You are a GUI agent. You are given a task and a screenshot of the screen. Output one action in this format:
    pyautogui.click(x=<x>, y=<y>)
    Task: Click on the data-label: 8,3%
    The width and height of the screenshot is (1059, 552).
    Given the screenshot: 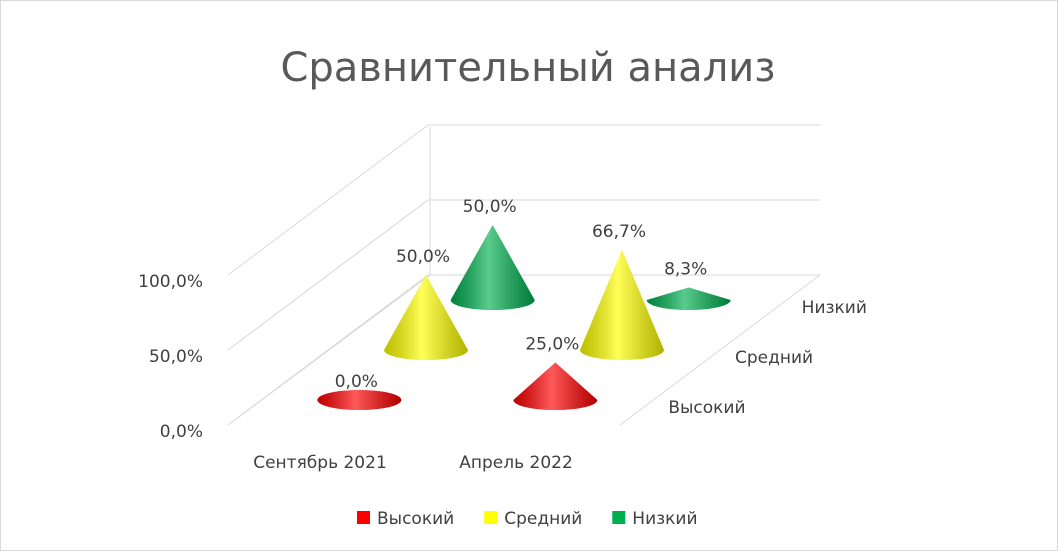 What is the action you would take?
    pyautogui.click(x=685, y=270)
    